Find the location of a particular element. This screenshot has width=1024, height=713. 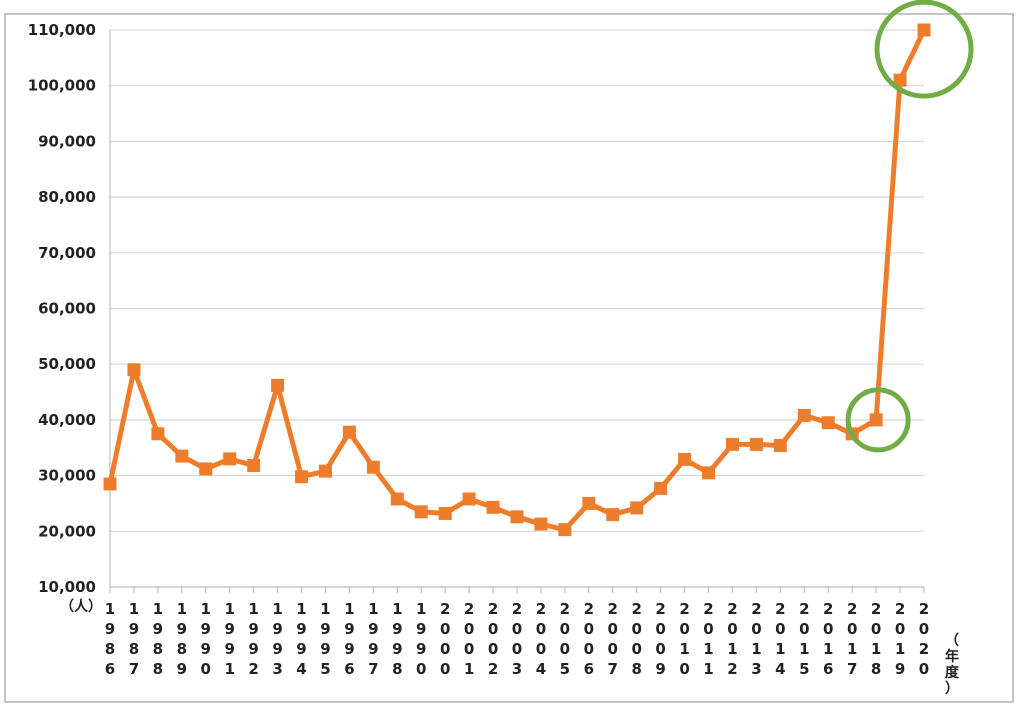

x-unit-label: （年度） is located at coordinates (952, 665).